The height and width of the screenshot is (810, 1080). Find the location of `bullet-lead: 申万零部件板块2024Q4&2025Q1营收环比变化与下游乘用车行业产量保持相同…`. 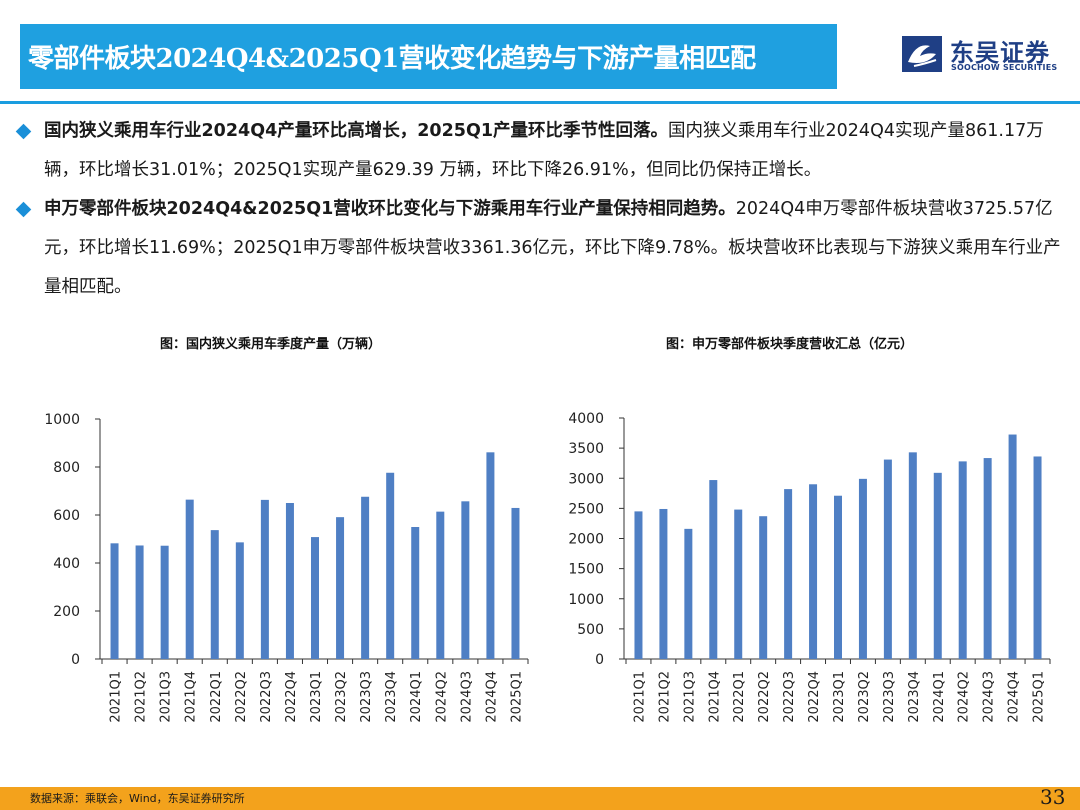

bullet-lead: 申万零部件板块2024Q4&2025Q1营收环比变化与下游乘用车行业产量保持相同… is located at coordinates (390, 209).